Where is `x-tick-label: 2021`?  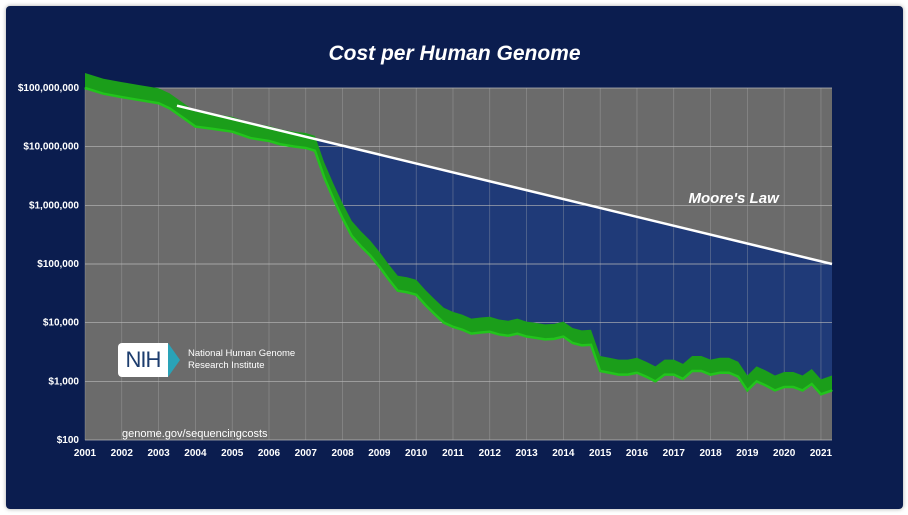 x-tick-label: 2021 is located at coordinates (821, 453).